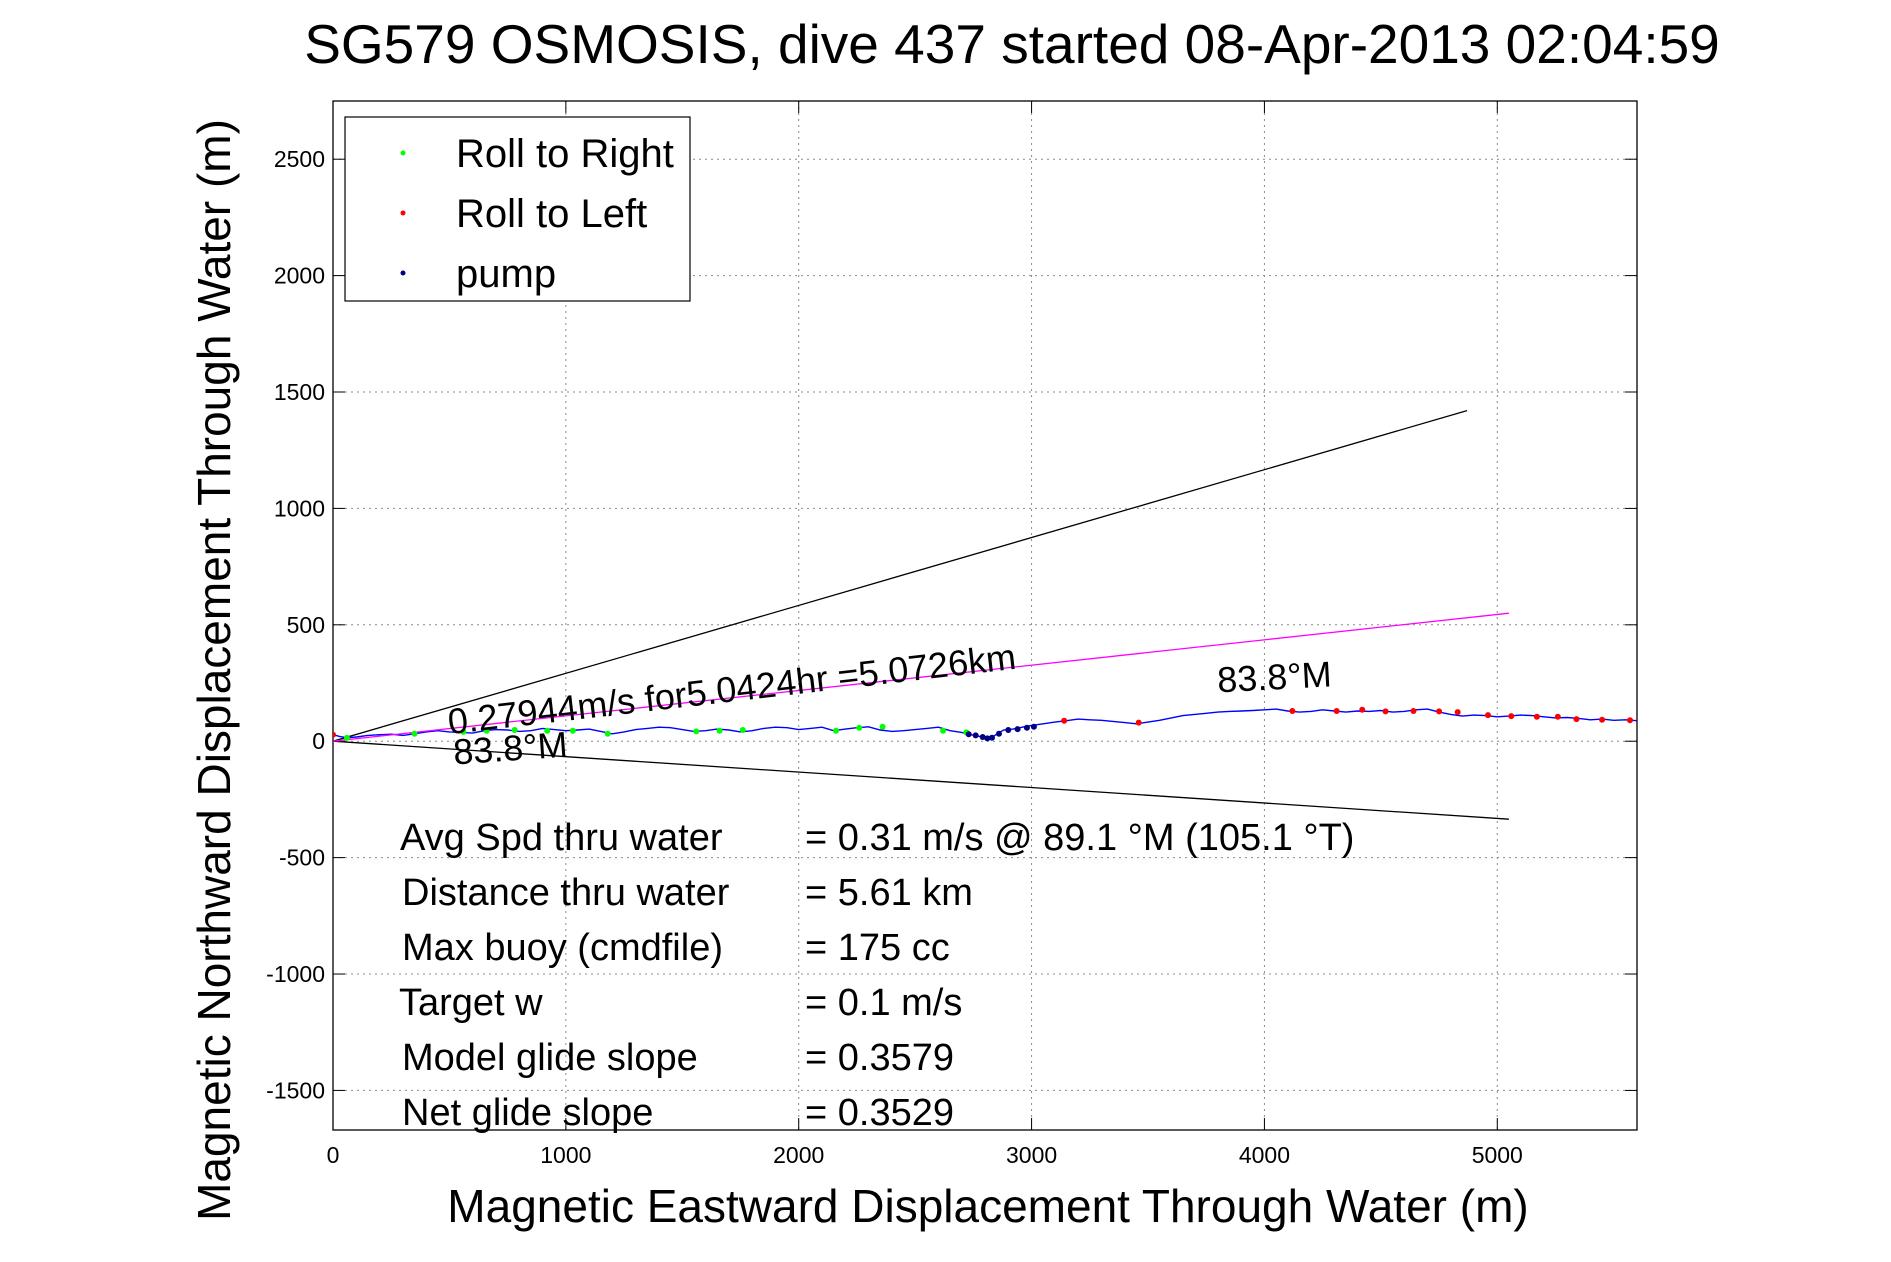 This screenshot has height=1262, width=1891. What do you see at coordinates (879, 1058) in the screenshot?
I see `stat-value: = 0.3579` at bounding box center [879, 1058].